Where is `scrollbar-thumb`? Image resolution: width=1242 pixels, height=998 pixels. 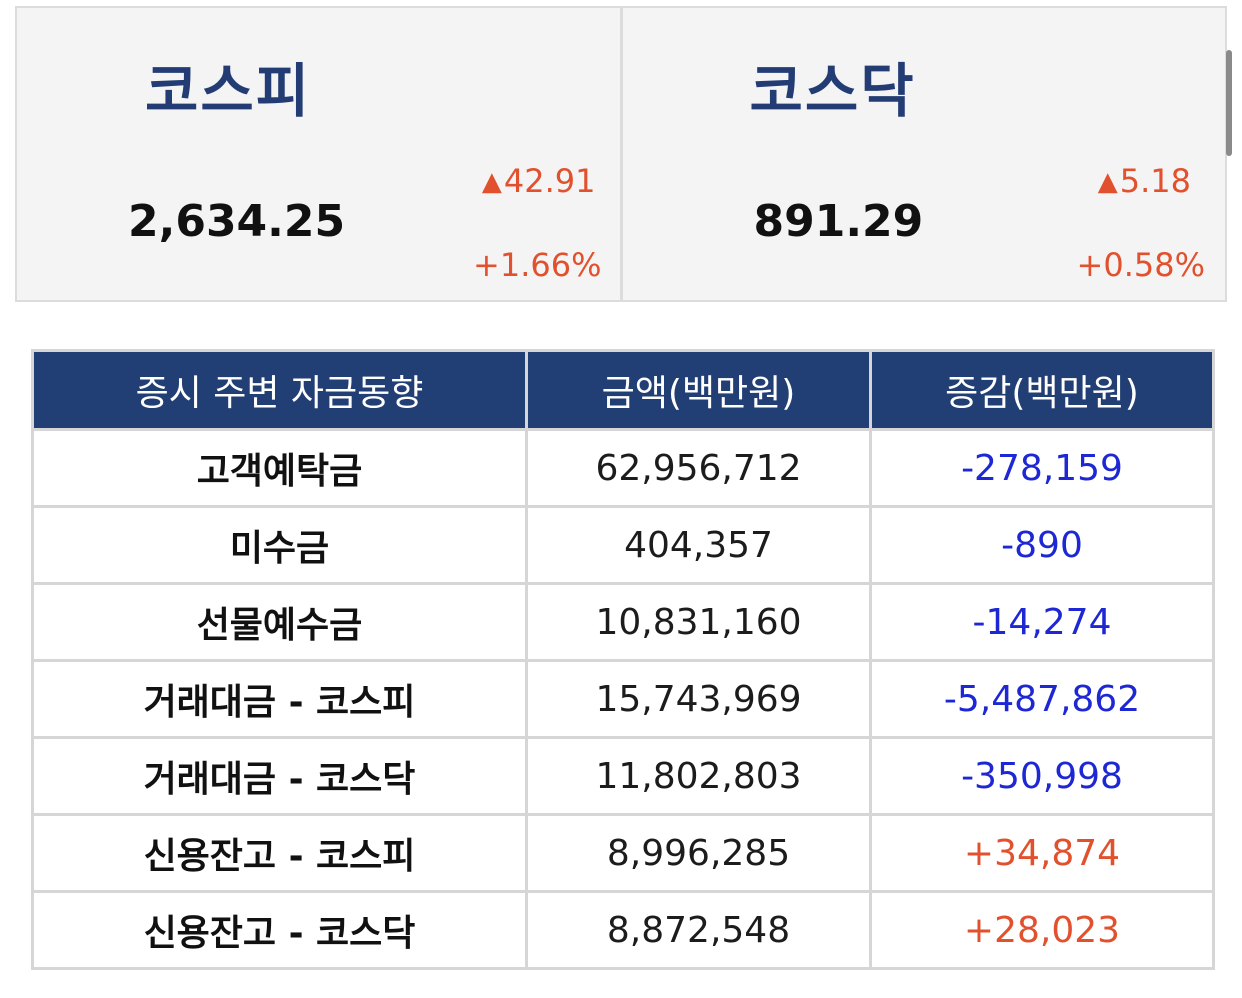
scrollbar-thumb is located at coordinates (1229, 103).